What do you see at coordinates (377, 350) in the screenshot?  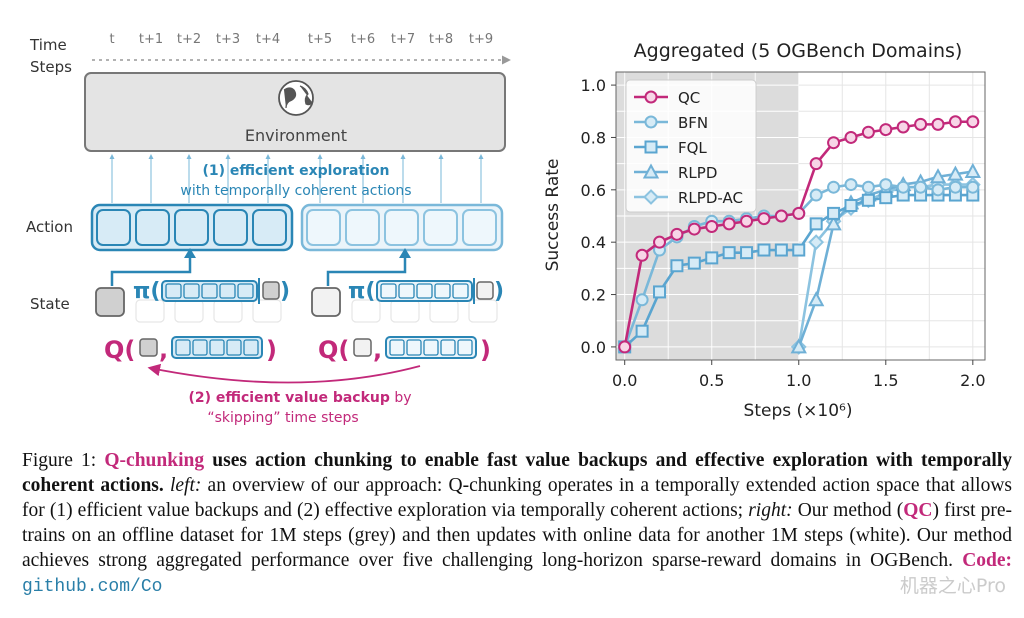 I see `q-comma-2: ,` at bounding box center [377, 350].